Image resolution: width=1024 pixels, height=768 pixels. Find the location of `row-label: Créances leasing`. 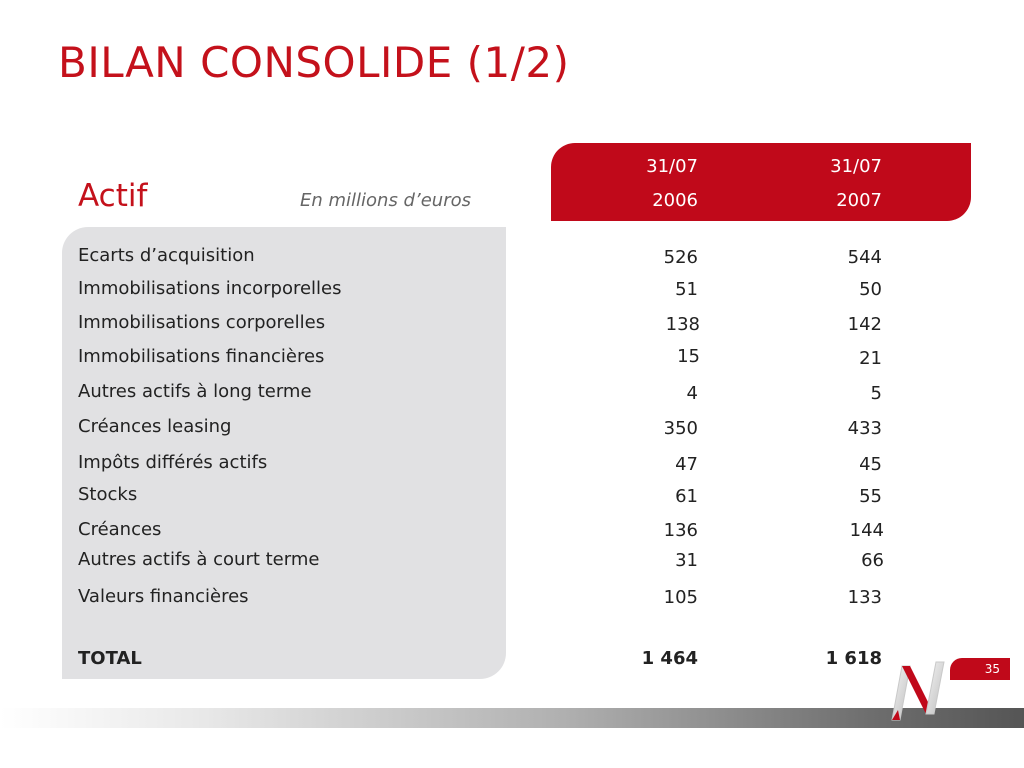

row-label: Créances leasing is located at coordinates (155, 426).